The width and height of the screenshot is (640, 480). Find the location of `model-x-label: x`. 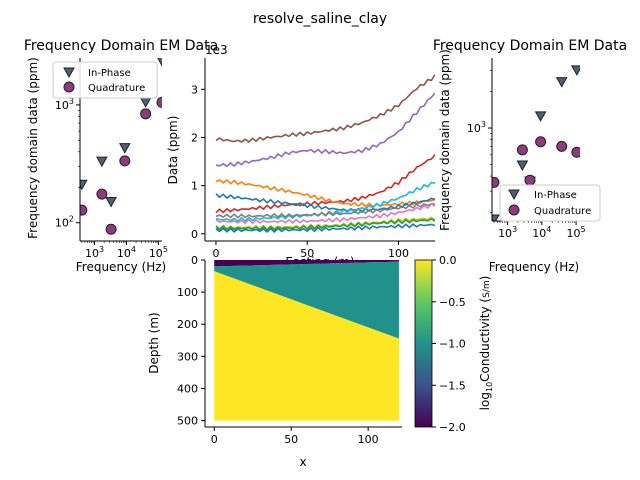

model-x-label: x is located at coordinates (302, 462).